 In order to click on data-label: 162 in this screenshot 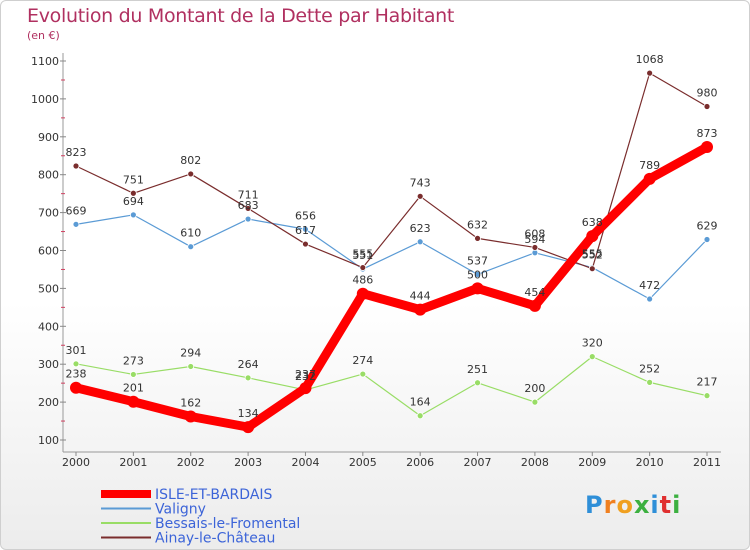, I will do `click(190, 403)`.